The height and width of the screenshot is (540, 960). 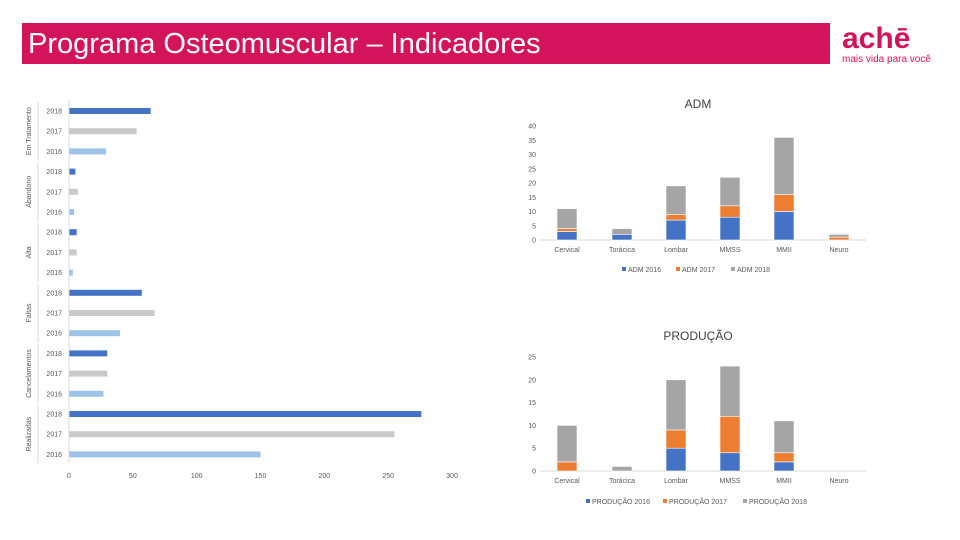 I want to click on bar-realizadas-2017, so click(x=232, y=434).